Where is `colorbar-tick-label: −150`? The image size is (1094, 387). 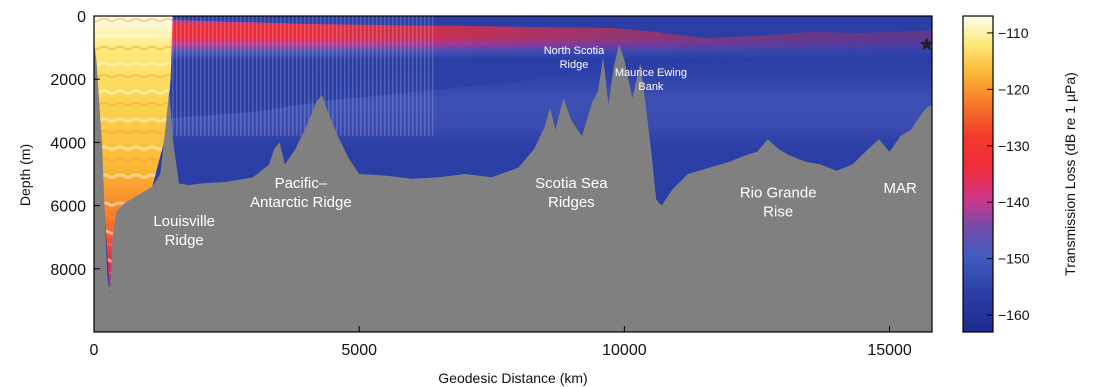 colorbar-tick-label: −150 is located at coordinates (1014, 259).